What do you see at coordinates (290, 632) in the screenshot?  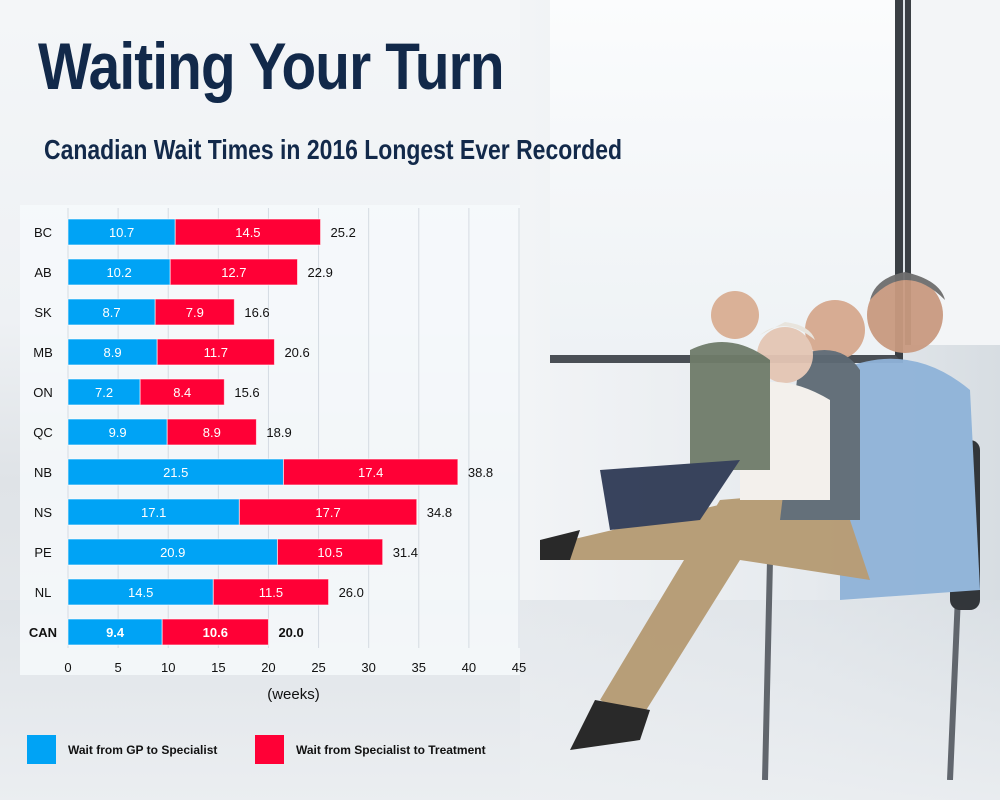 I see `total-label: 20.0` at bounding box center [290, 632].